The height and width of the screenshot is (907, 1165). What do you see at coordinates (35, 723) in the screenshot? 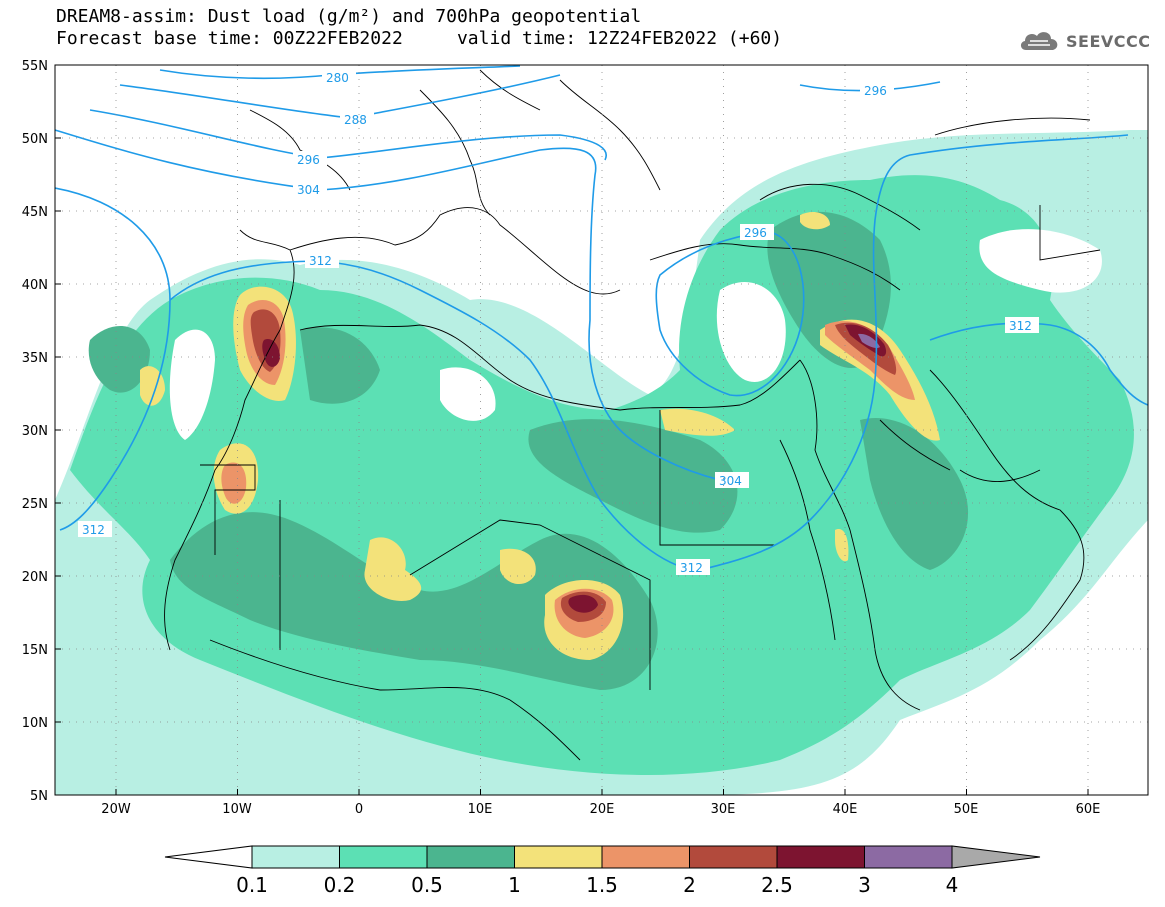
I see `lat-label: 10N` at bounding box center [35, 723].